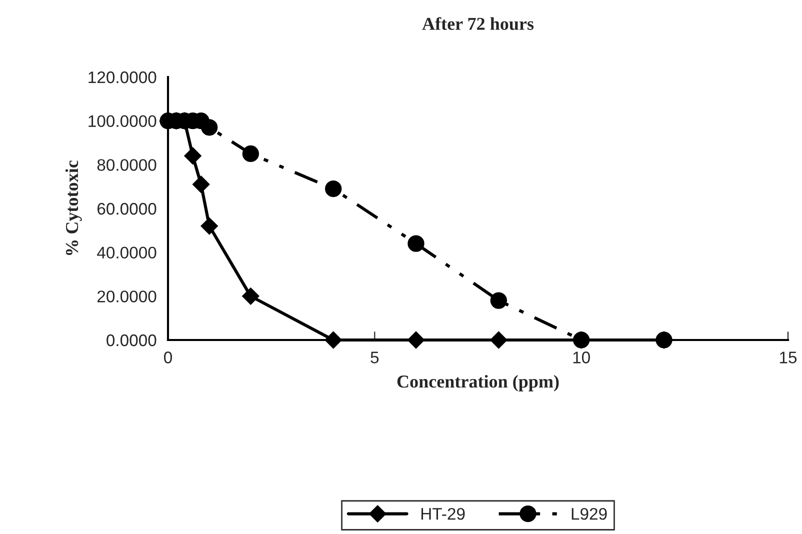  I want to click on y-tick-label: 20.0000, so click(126, 296).